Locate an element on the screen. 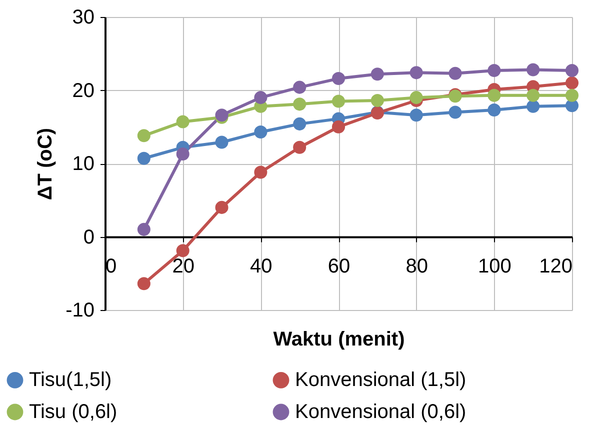 The image size is (604, 426). x-tick-label: 60 is located at coordinates (339, 266).